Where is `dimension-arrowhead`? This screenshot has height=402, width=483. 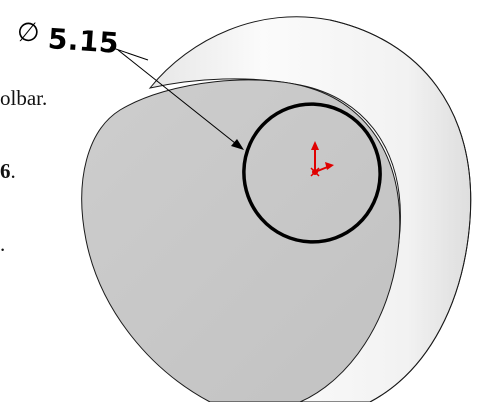 dimension-arrowhead is located at coordinates (237, 144).